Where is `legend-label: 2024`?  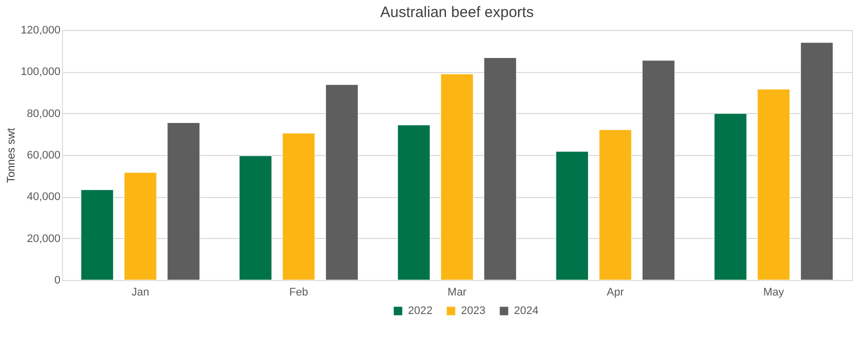
legend-label: 2024 is located at coordinates (526, 311).